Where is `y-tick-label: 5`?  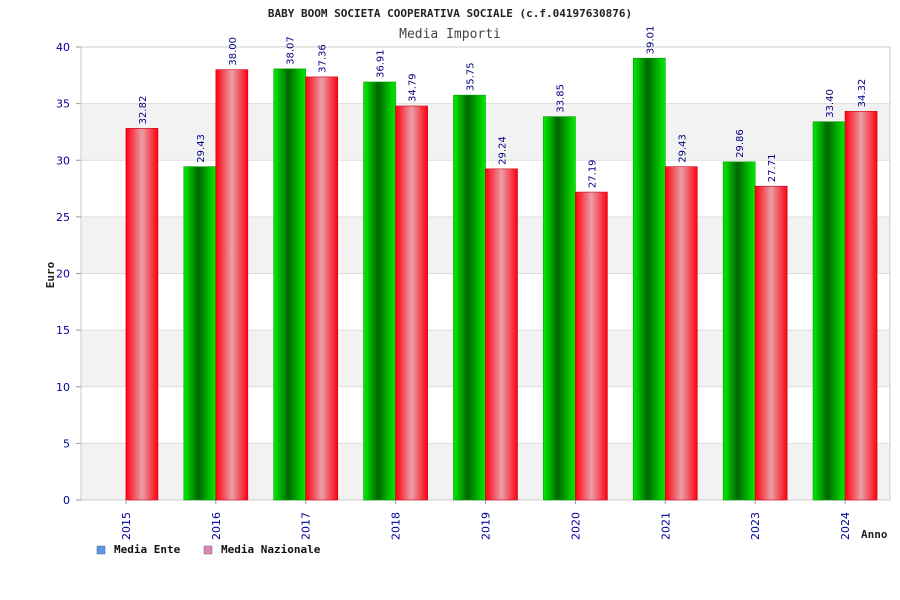 y-tick-label: 5 is located at coordinates (66, 443).